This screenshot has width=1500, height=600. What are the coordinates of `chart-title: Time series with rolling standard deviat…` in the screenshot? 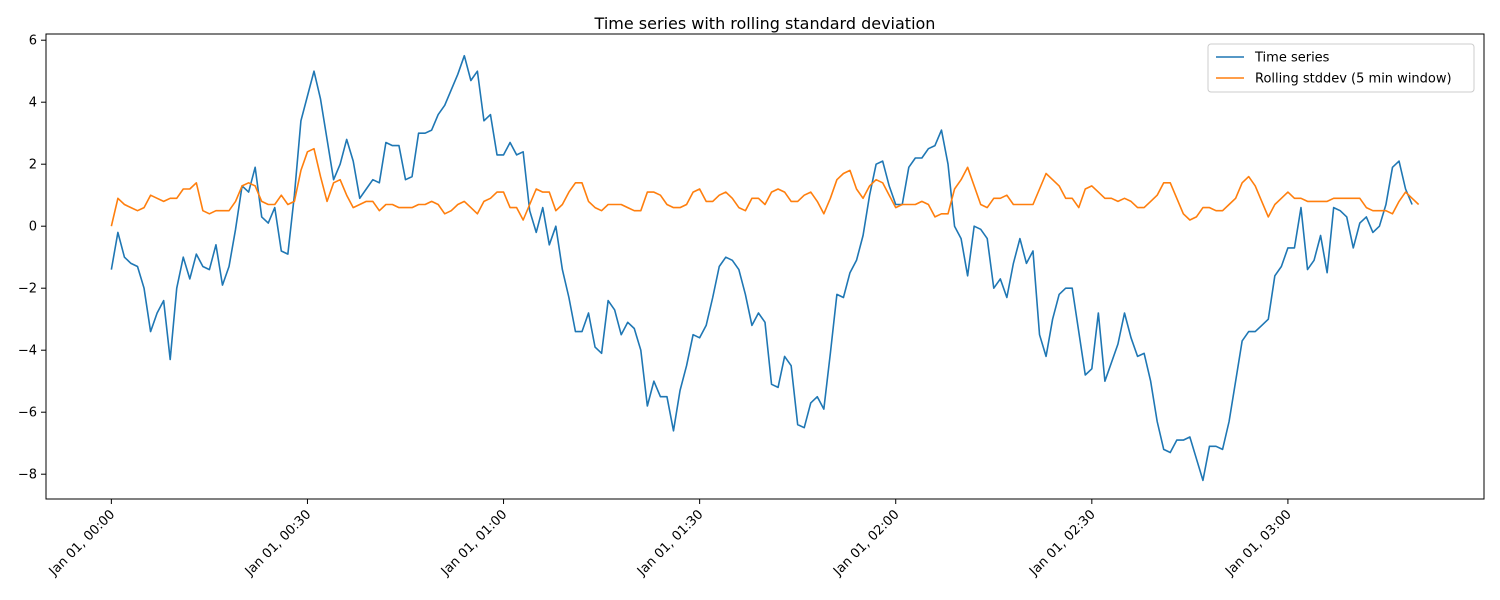 It's located at (765, 23).